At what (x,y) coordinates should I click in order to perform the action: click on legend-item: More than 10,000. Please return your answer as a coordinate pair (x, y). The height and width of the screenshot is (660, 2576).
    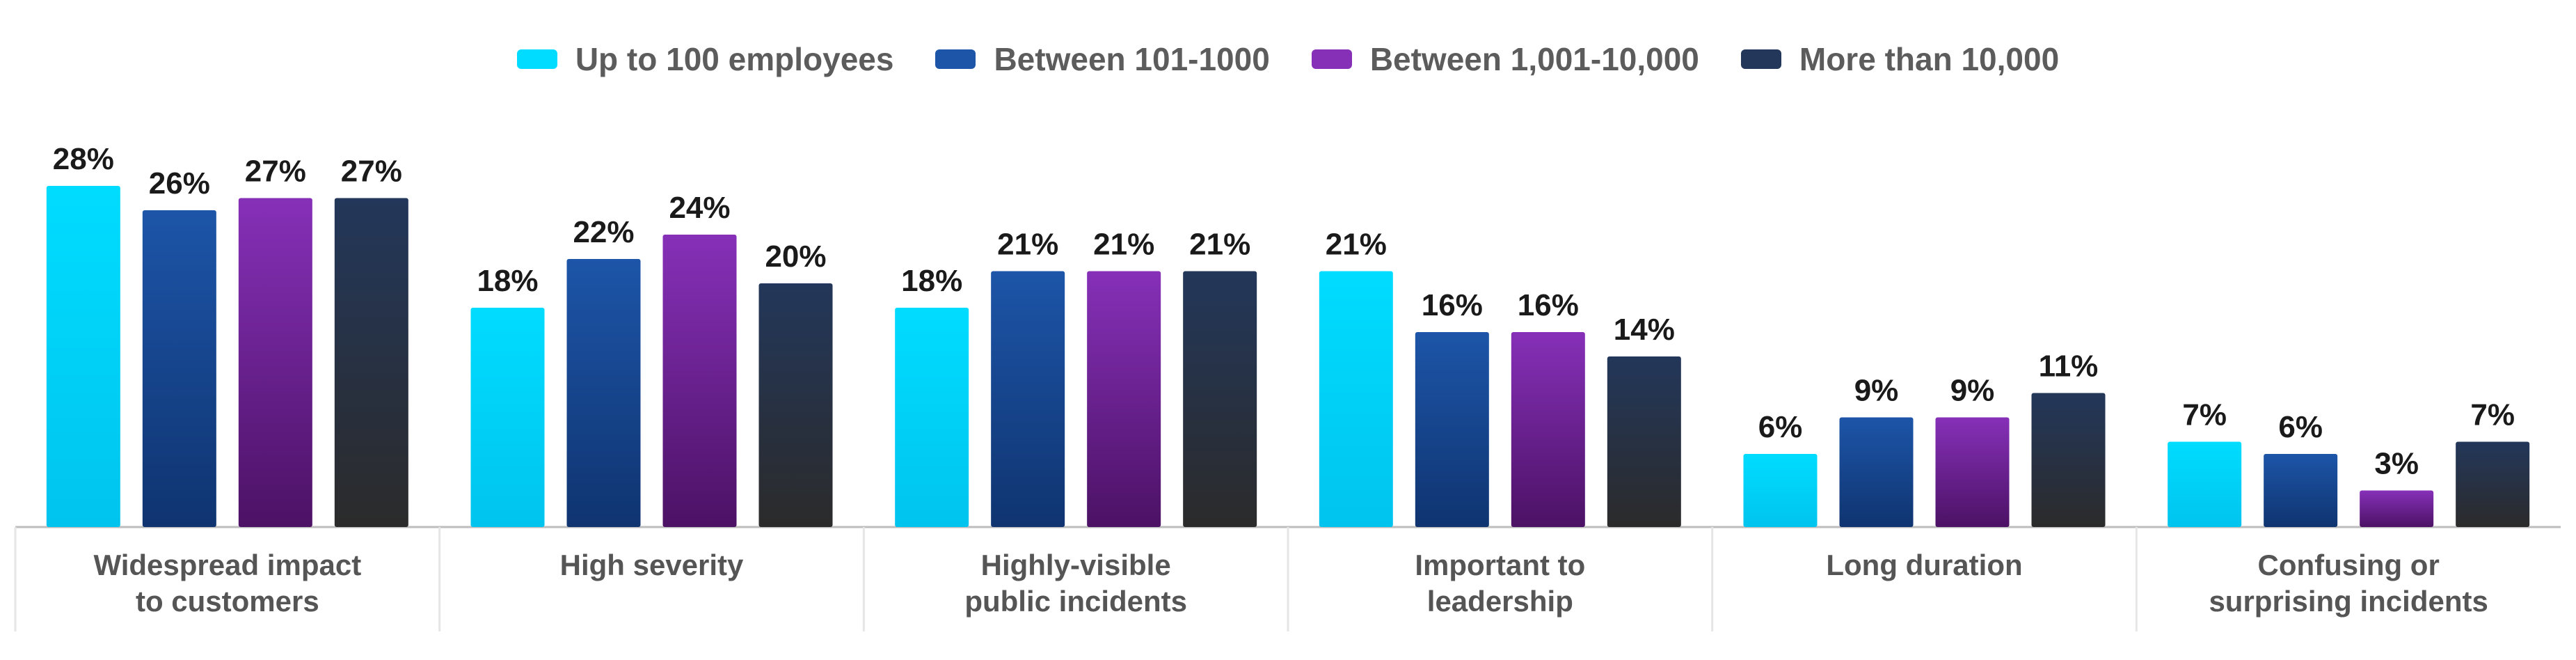
    Looking at the image, I should click on (1900, 59).